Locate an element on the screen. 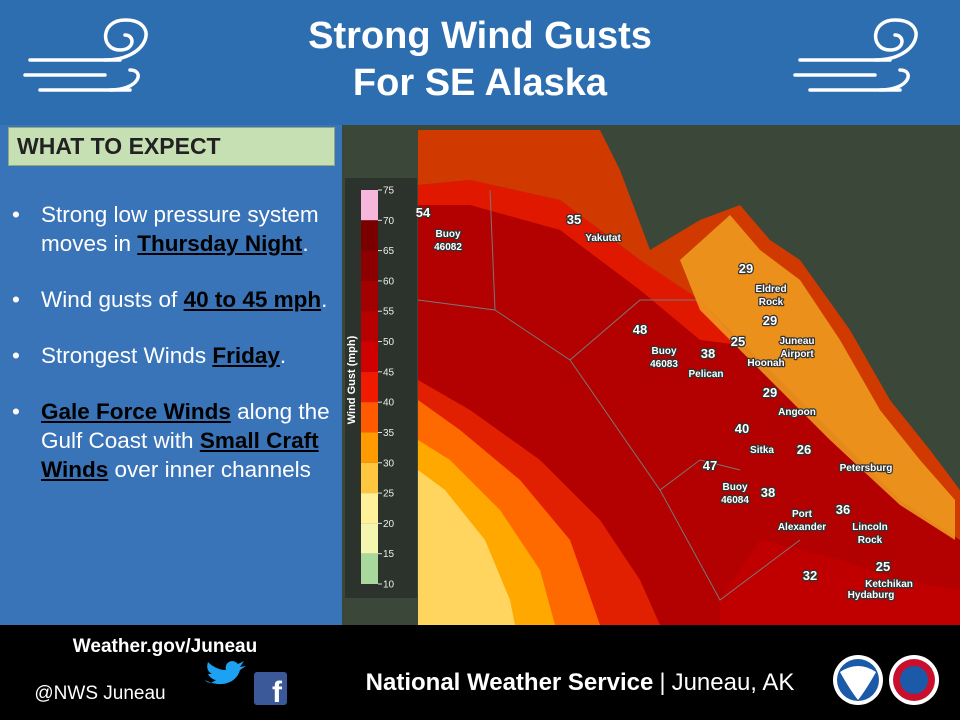 The height and width of the screenshot is (720, 960). place-name: Yakutat is located at coordinates (603, 238).